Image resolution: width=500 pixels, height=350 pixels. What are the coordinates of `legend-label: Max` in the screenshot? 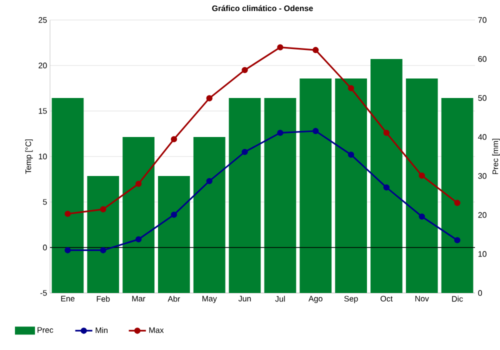 It's located at (156, 330).